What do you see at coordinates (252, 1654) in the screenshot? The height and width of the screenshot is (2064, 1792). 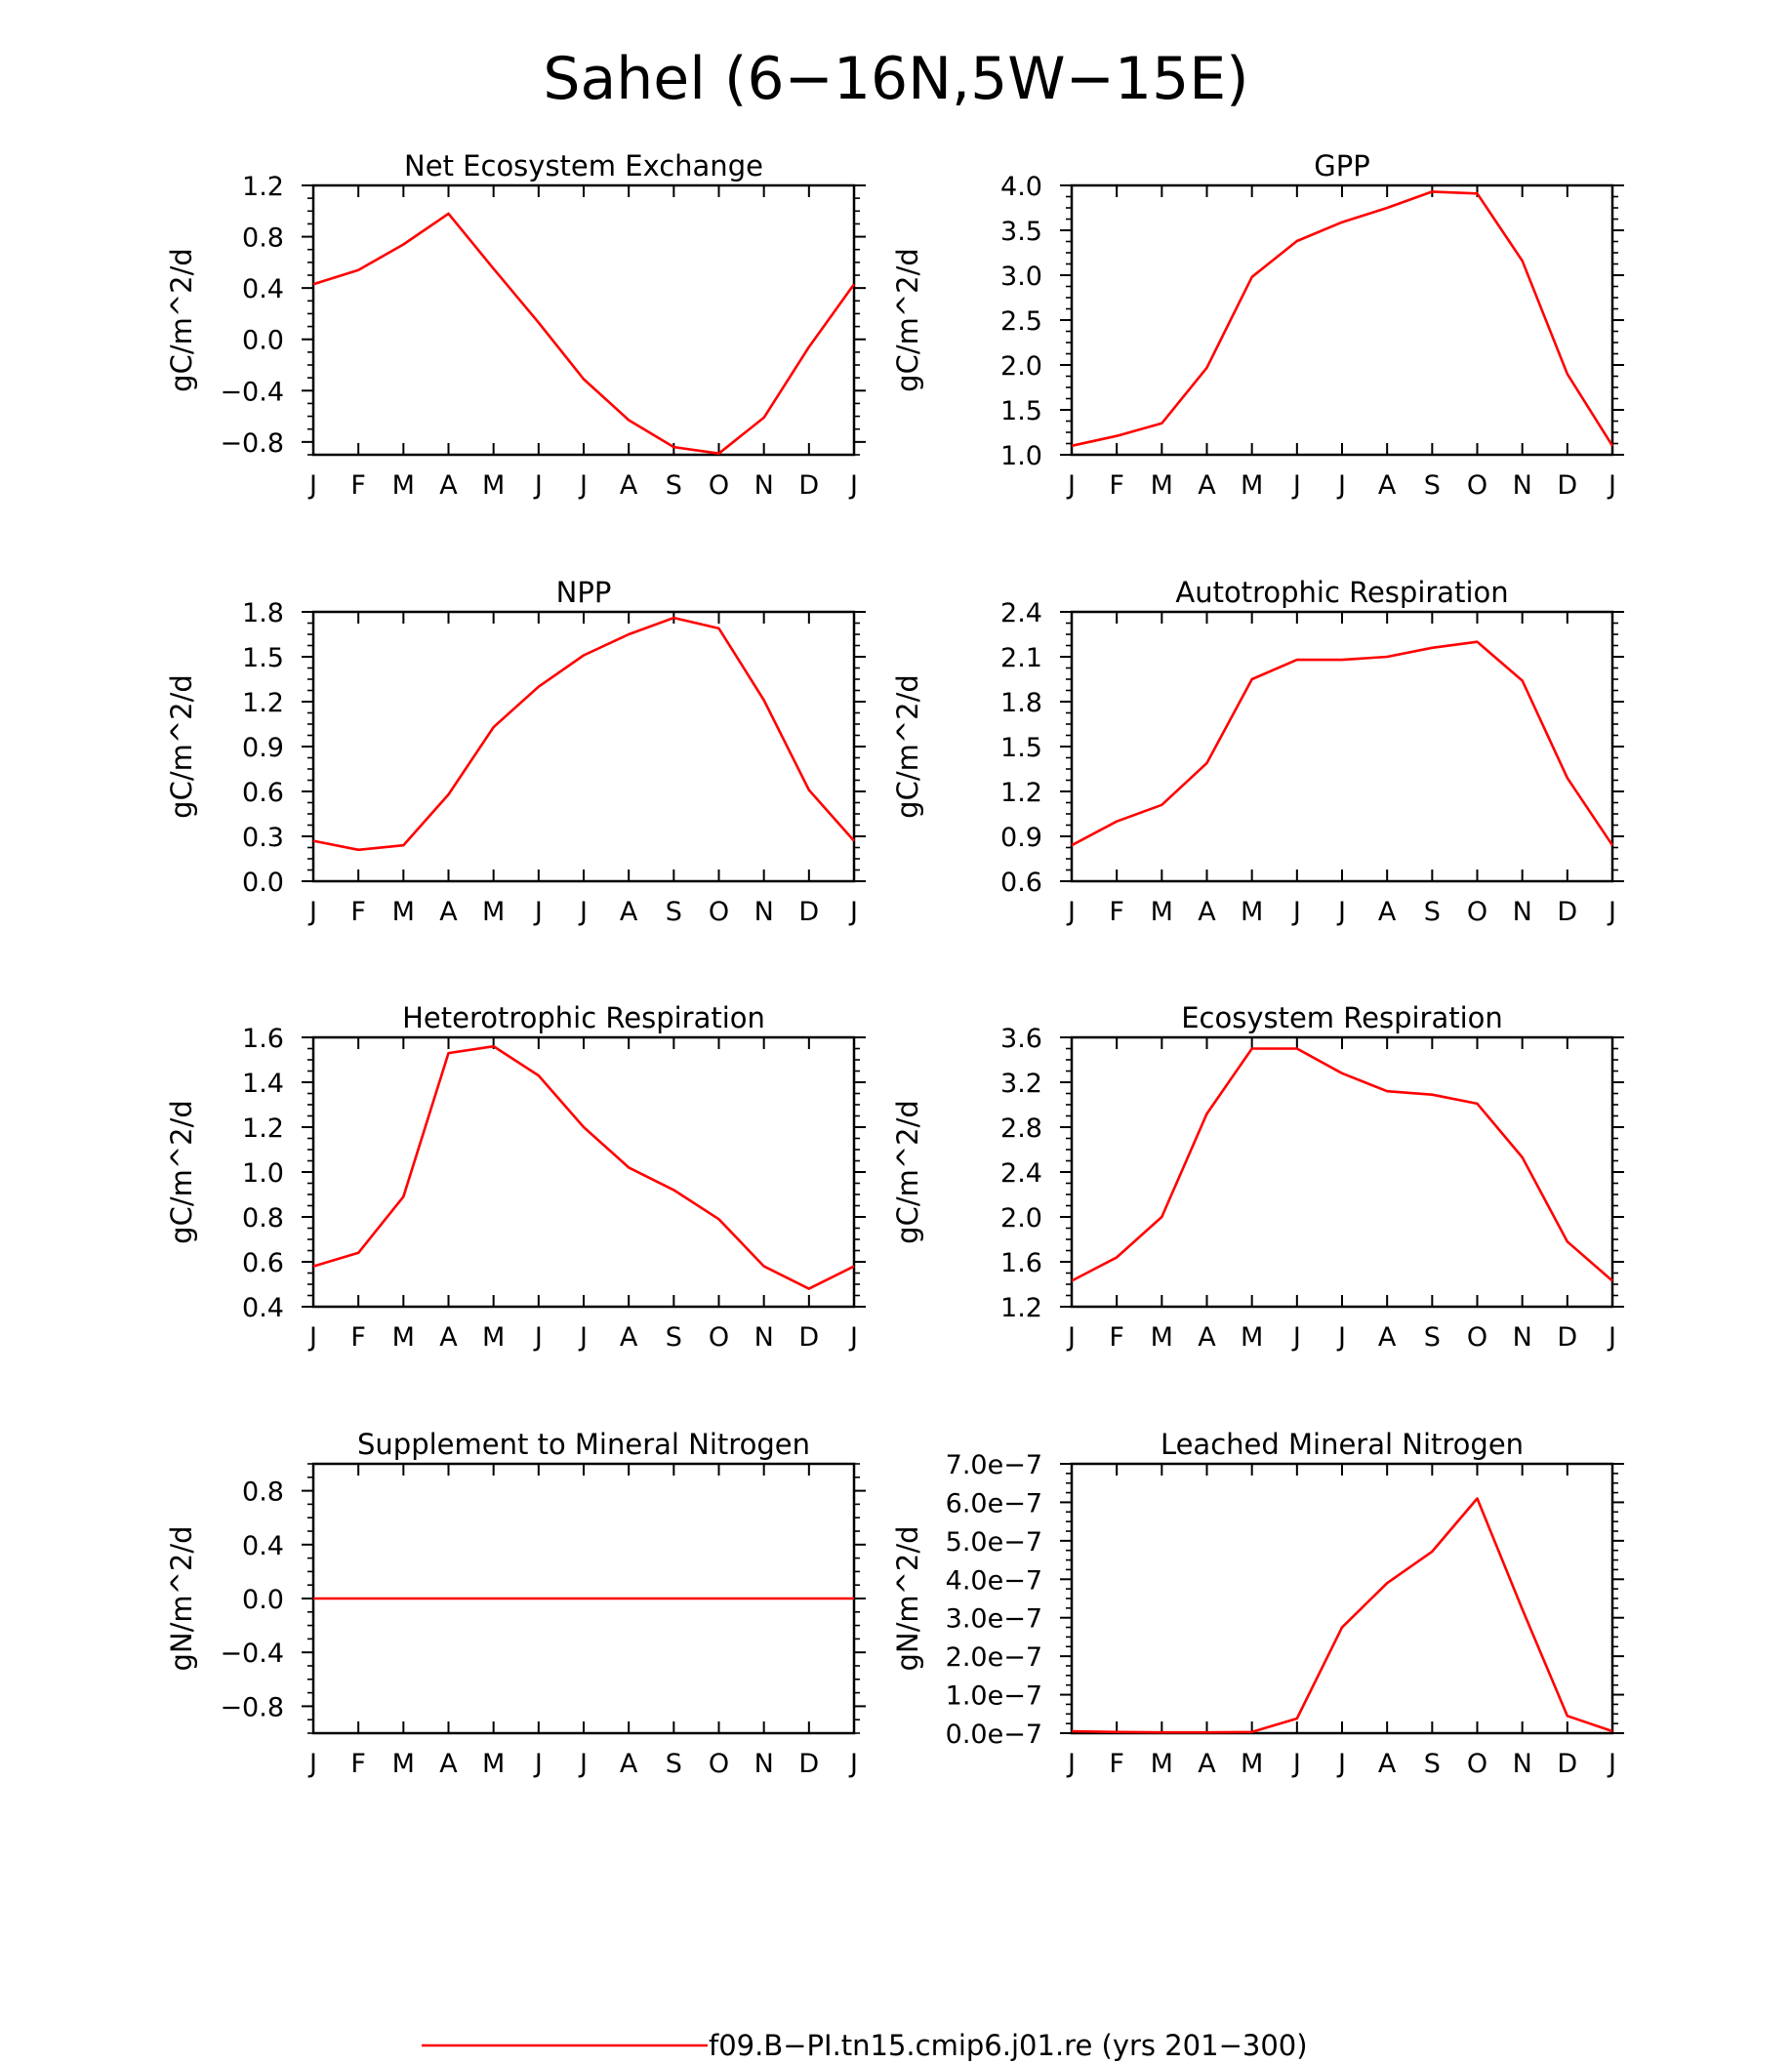 I see `y-tick-label: −0.4` at bounding box center [252, 1654].